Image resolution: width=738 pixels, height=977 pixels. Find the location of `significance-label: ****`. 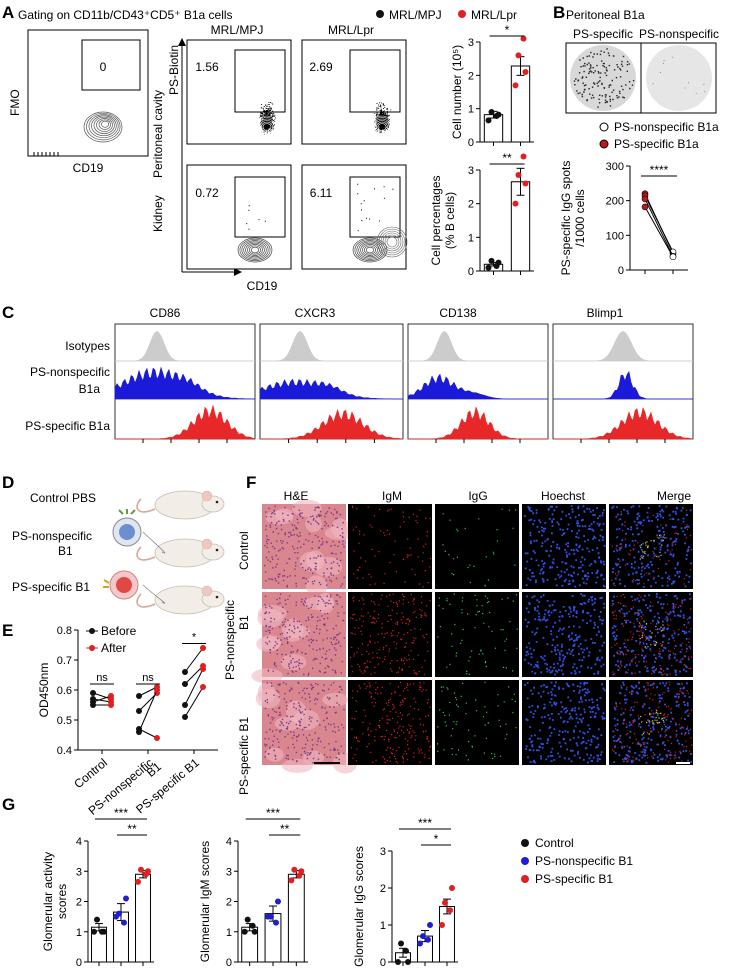

significance-label: **** is located at coordinates (659, 170).